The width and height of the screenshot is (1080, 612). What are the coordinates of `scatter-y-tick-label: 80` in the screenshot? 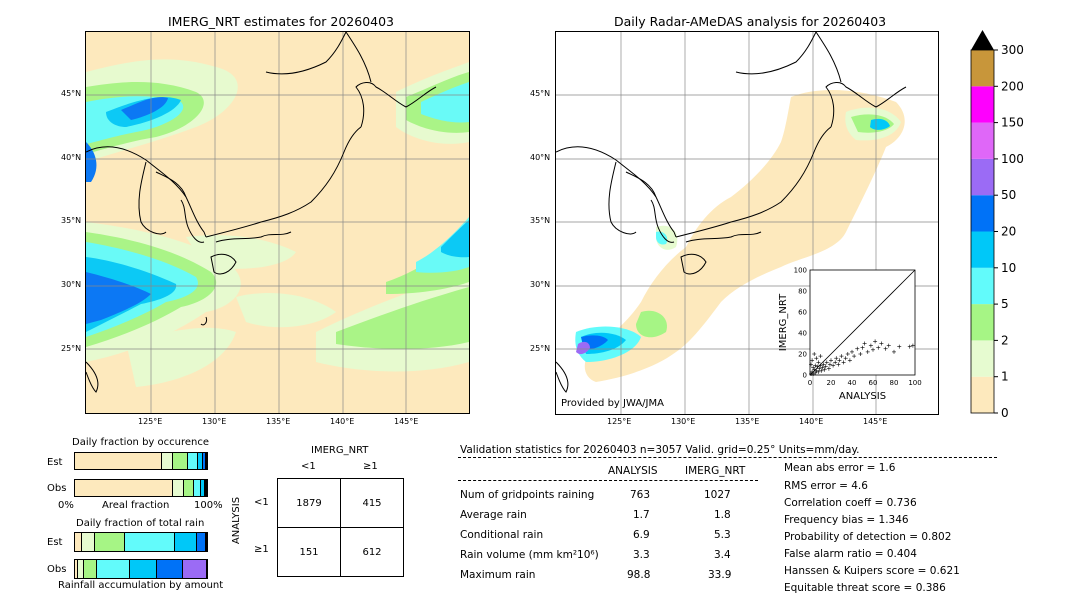 It's located at (802, 292).